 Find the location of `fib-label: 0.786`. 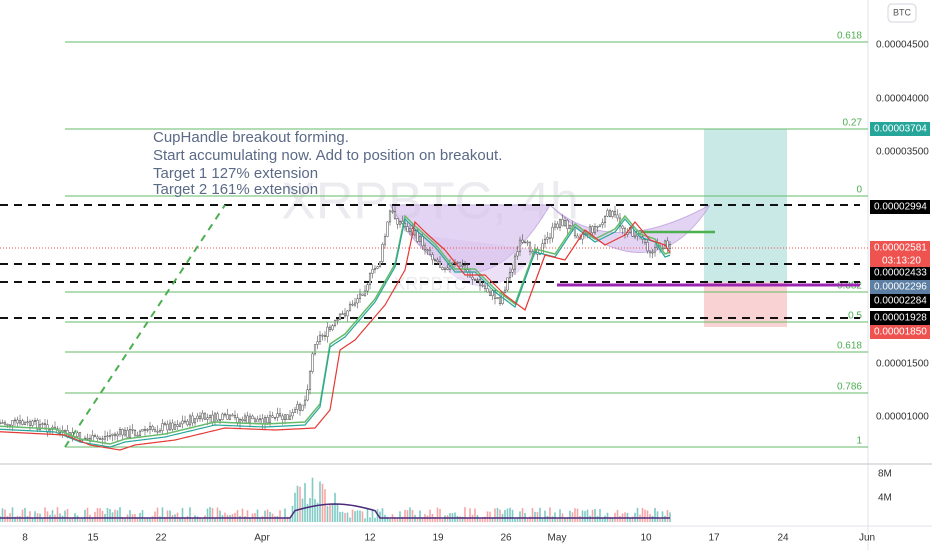

fib-label: 0.786 is located at coordinates (849, 387).